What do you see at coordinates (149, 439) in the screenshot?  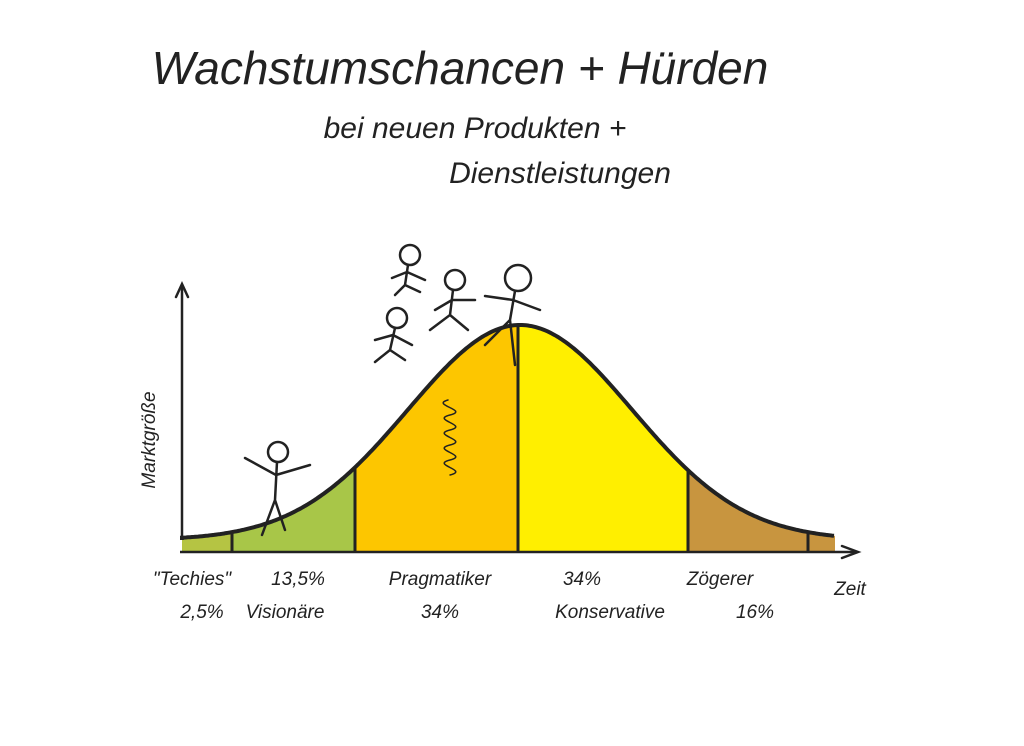 I see `y-axis-label: Marktgröße` at bounding box center [149, 439].